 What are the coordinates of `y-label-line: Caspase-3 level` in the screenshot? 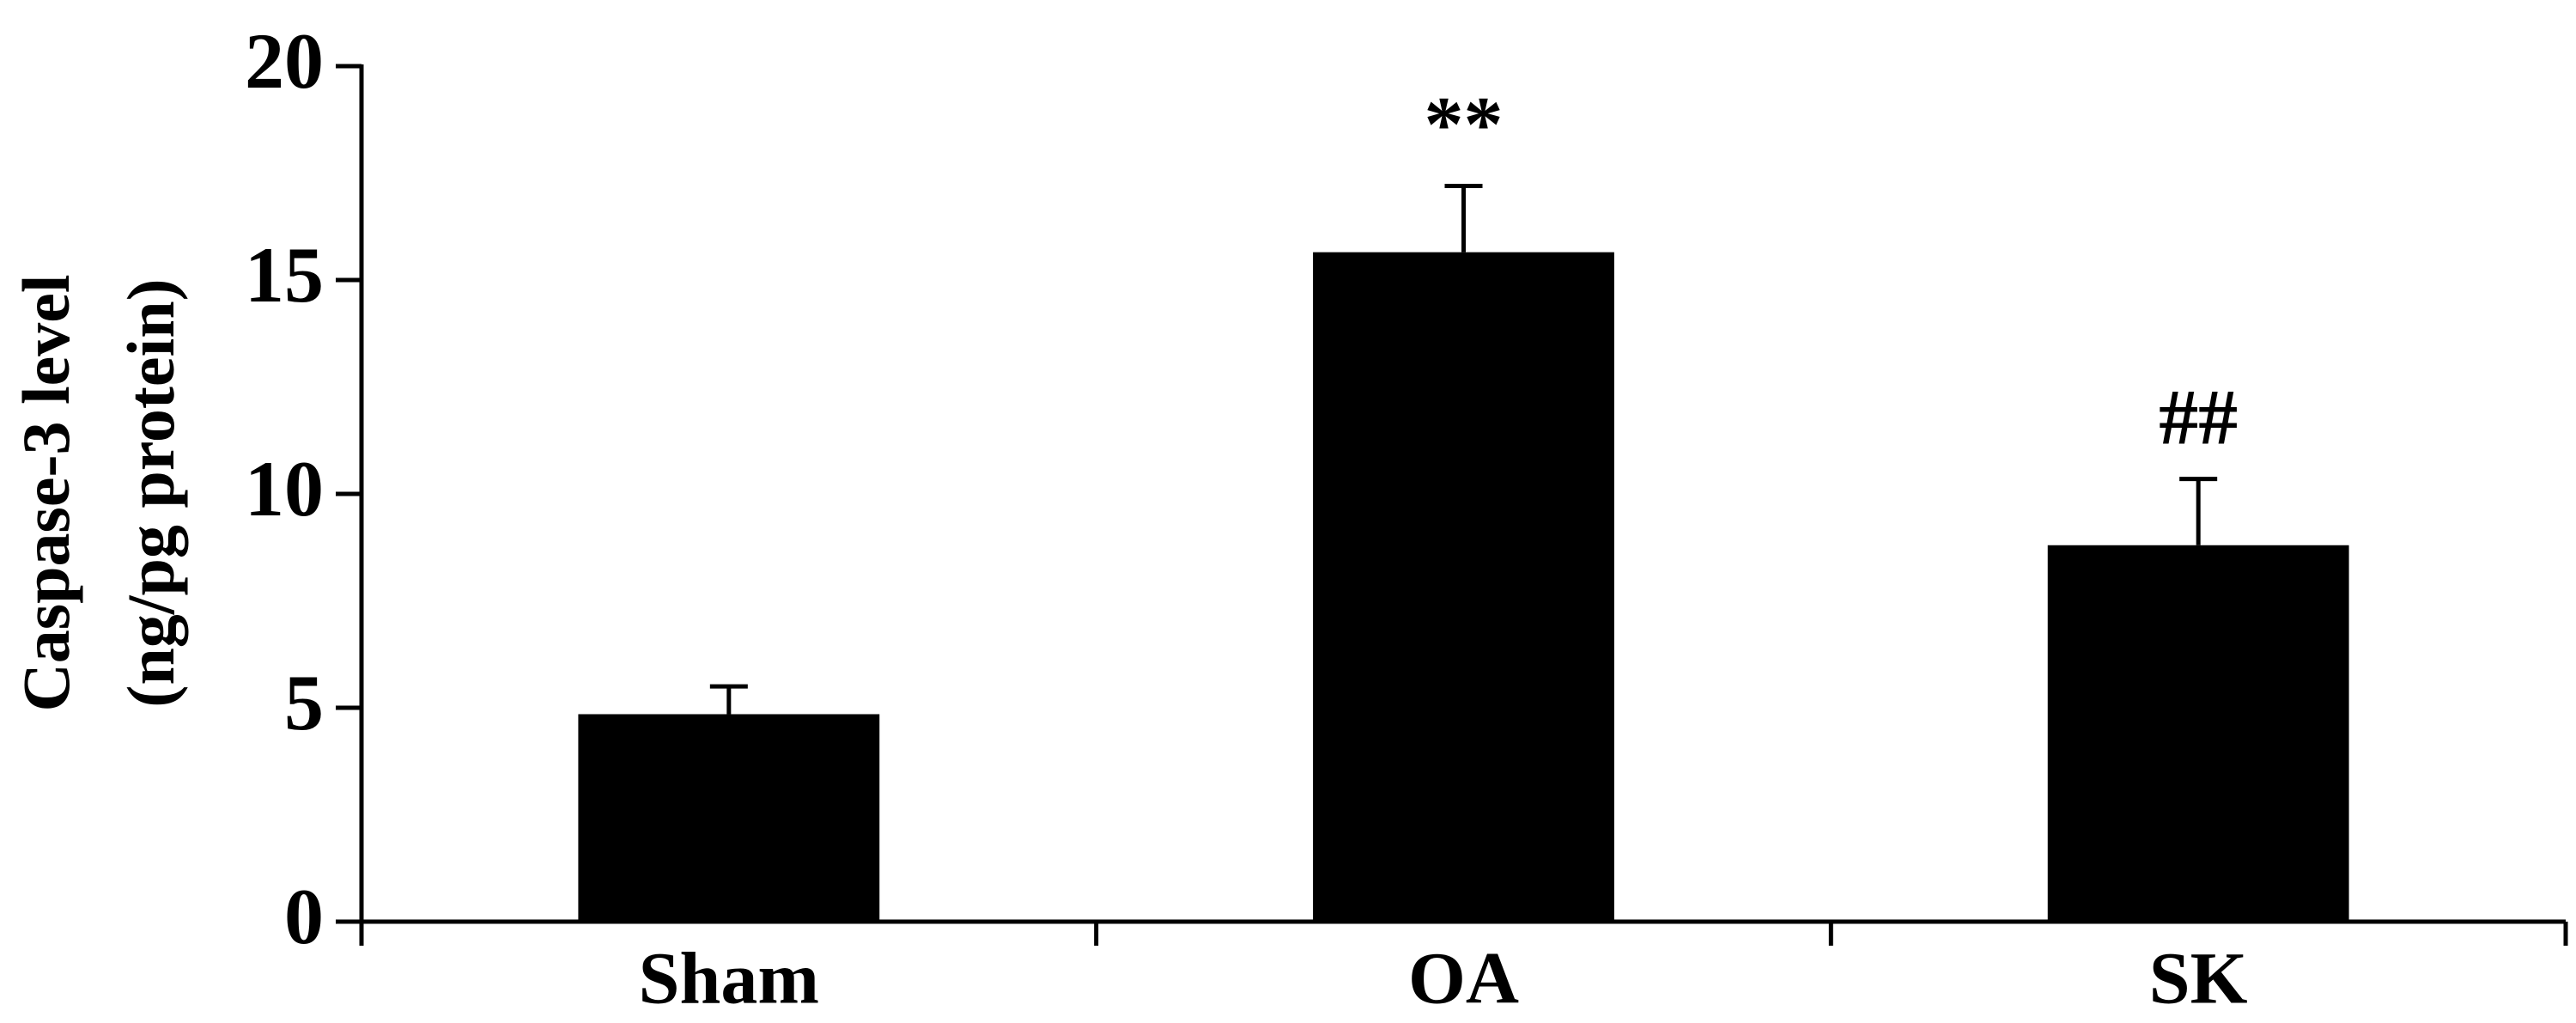 It's located at (46, 492).